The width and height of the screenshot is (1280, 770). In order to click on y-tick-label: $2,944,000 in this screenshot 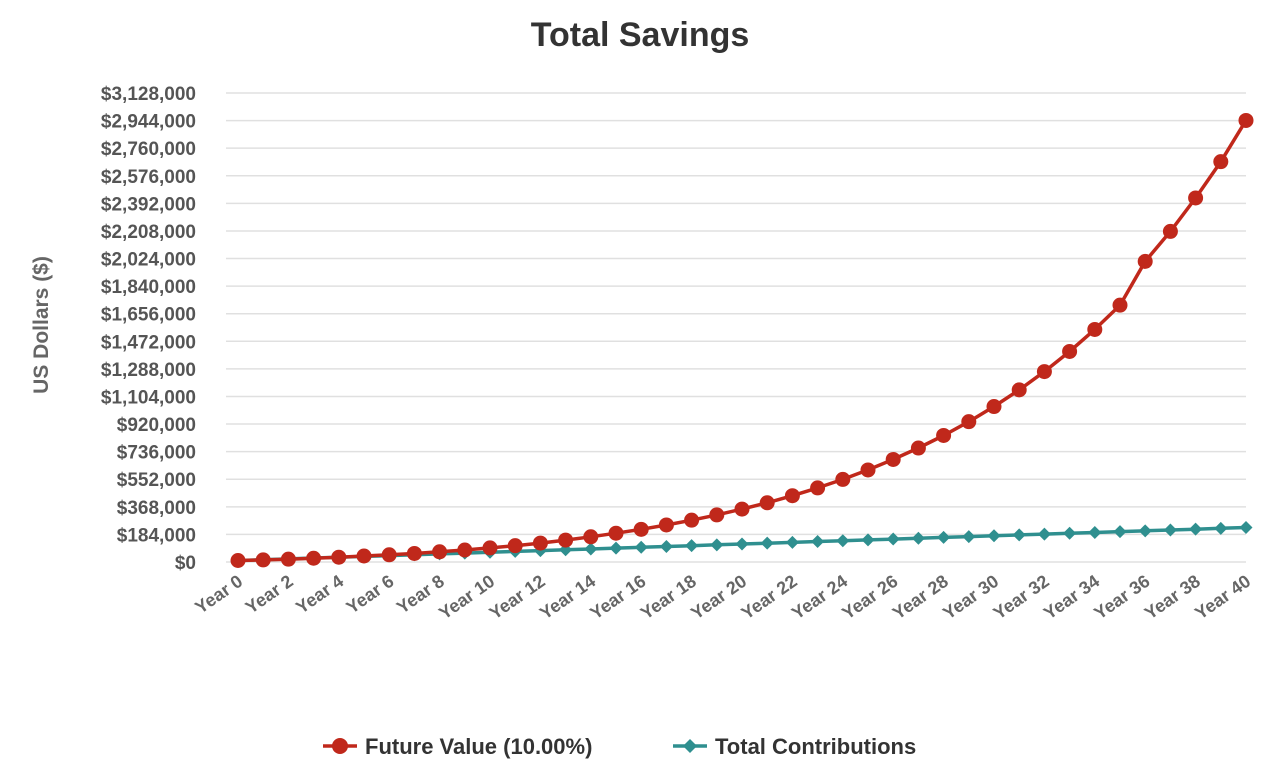, I will do `click(148, 122)`.